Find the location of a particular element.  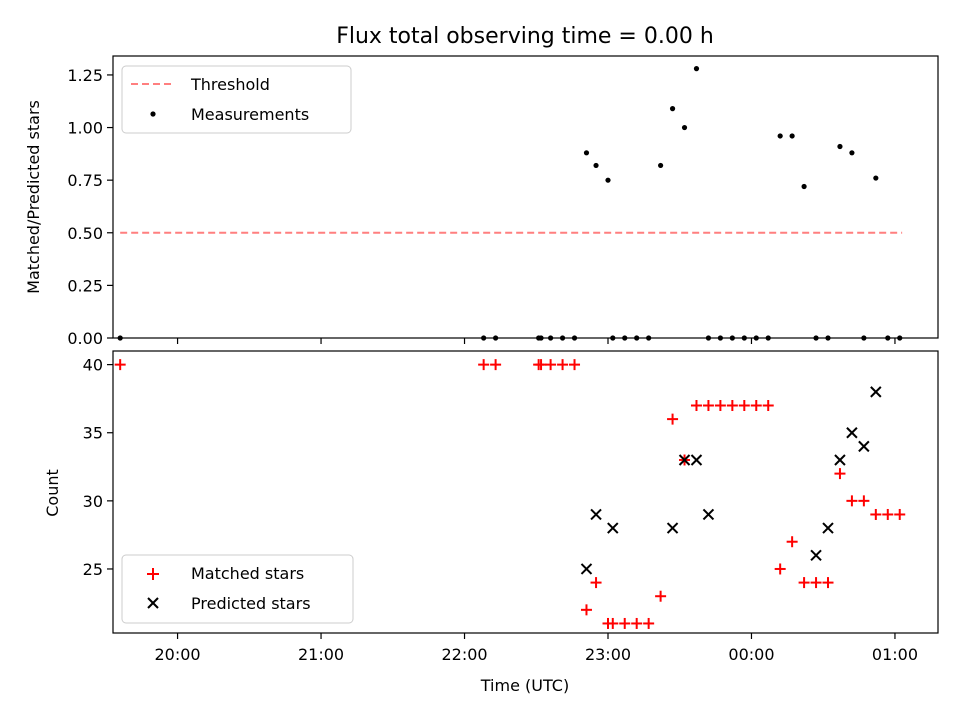

bottom-x-tick-label: 22:00 is located at coordinates (464, 654).